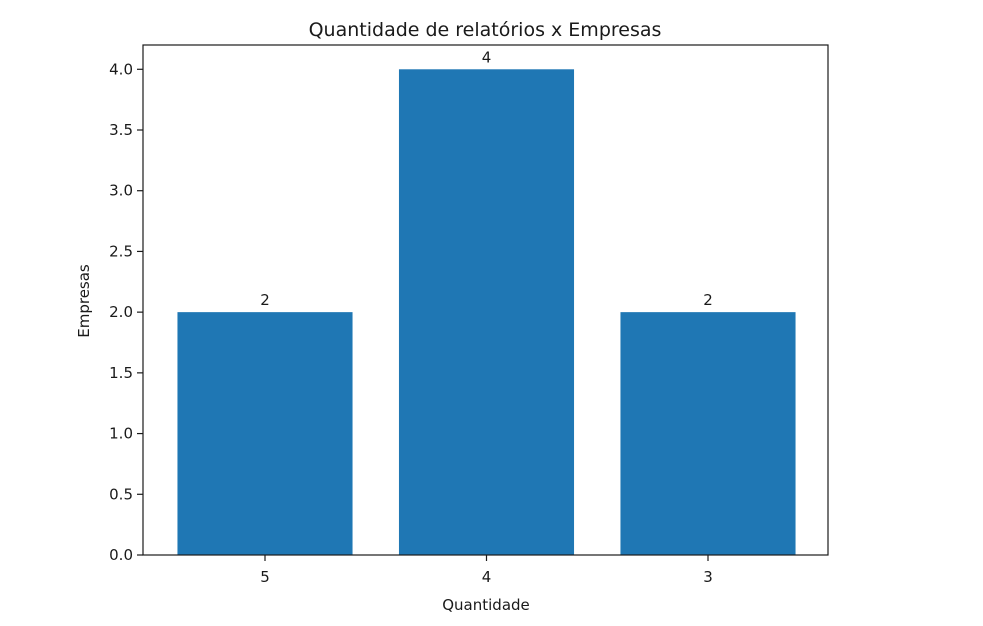 The width and height of the screenshot is (983, 626). Describe the element at coordinates (121, 69) in the screenshot. I see `y-tick-label-8: 4.0` at that location.